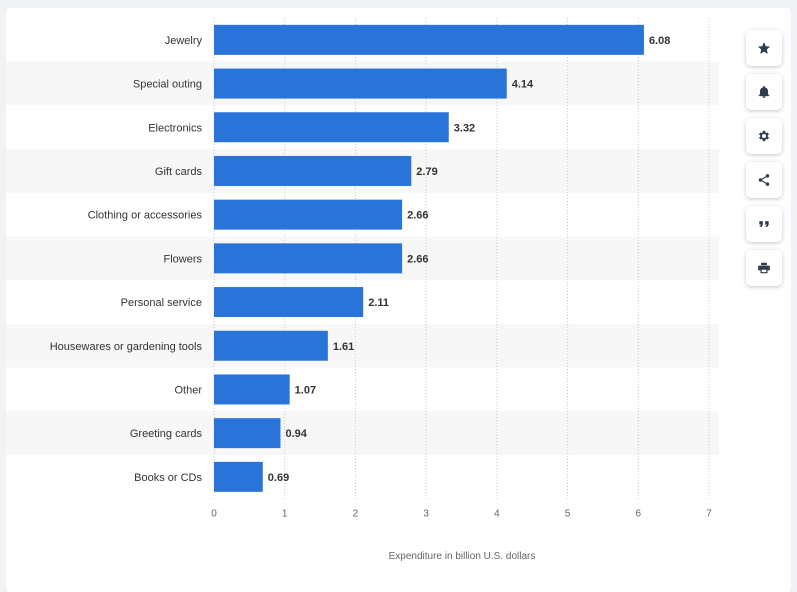 The width and height of the screenshot is (797, 592). Describe the element at coordinates (497, 514) in the screenshot. I see `x-tick-label: 4` at that location.